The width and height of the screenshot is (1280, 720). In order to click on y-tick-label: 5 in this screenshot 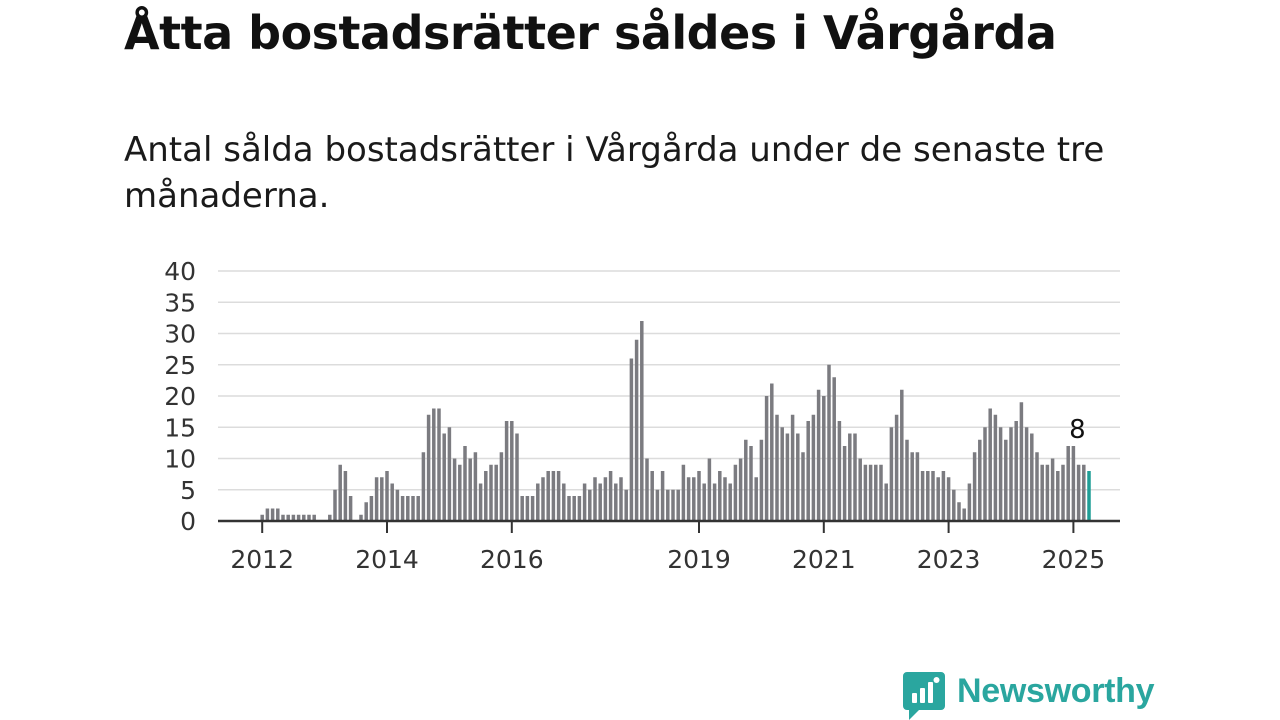, I will do `click(188, 490)`.